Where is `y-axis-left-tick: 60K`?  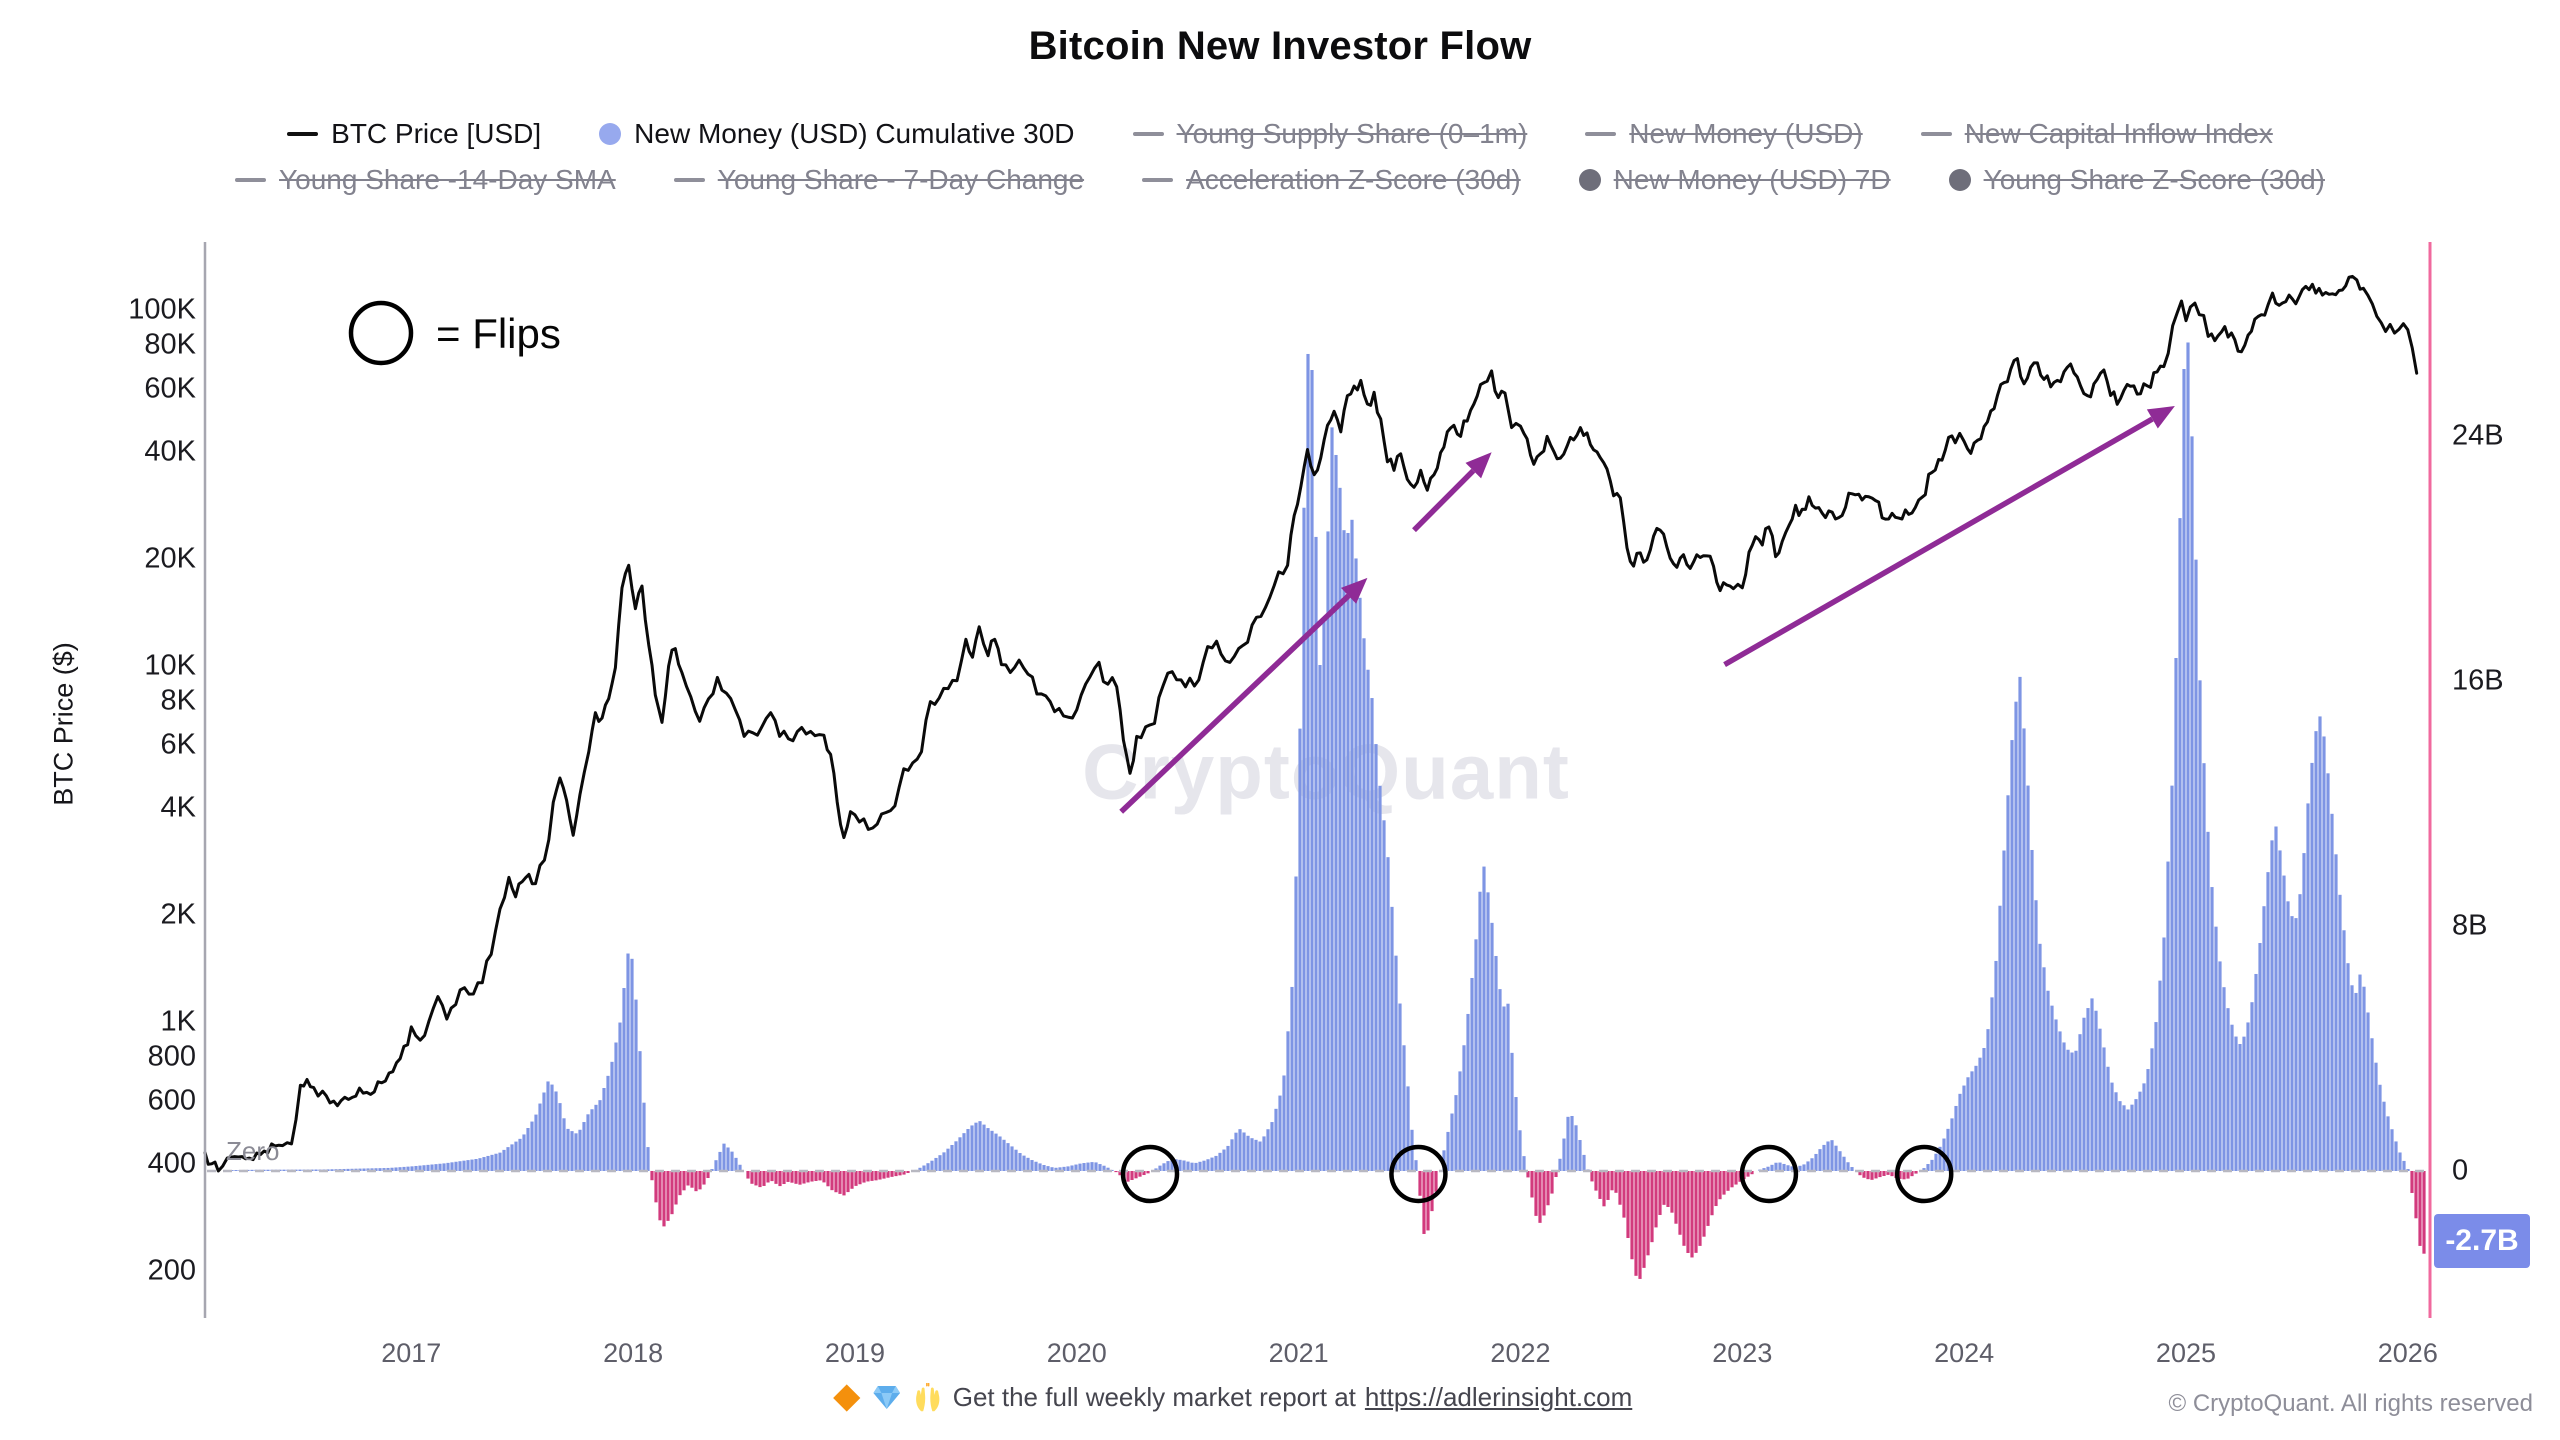
y-axis-left-tick: 60K is located at coordinates (170, 388).